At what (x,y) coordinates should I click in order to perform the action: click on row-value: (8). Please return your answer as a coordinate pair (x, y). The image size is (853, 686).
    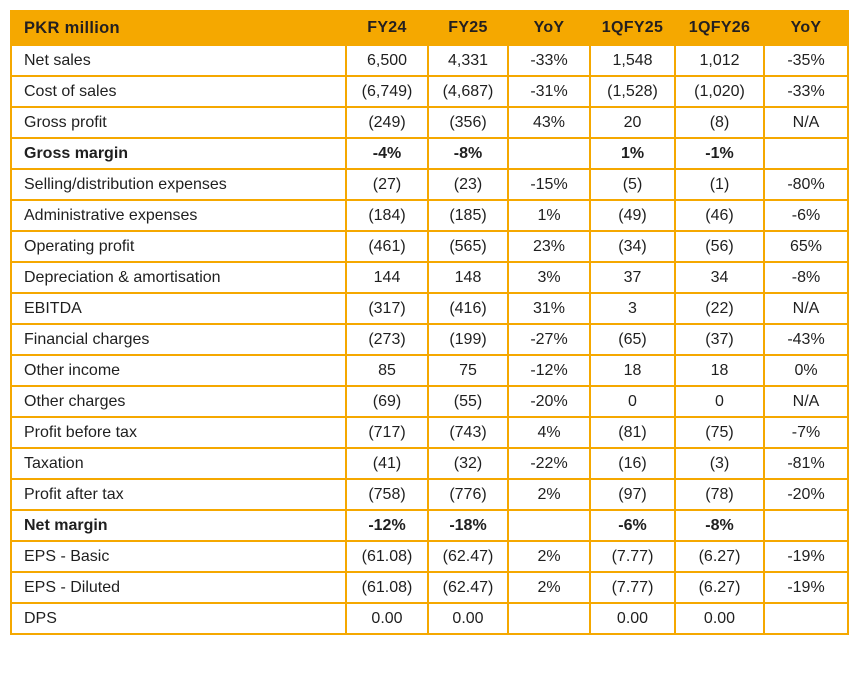
    Looking at the image, I should click on (719, 122).